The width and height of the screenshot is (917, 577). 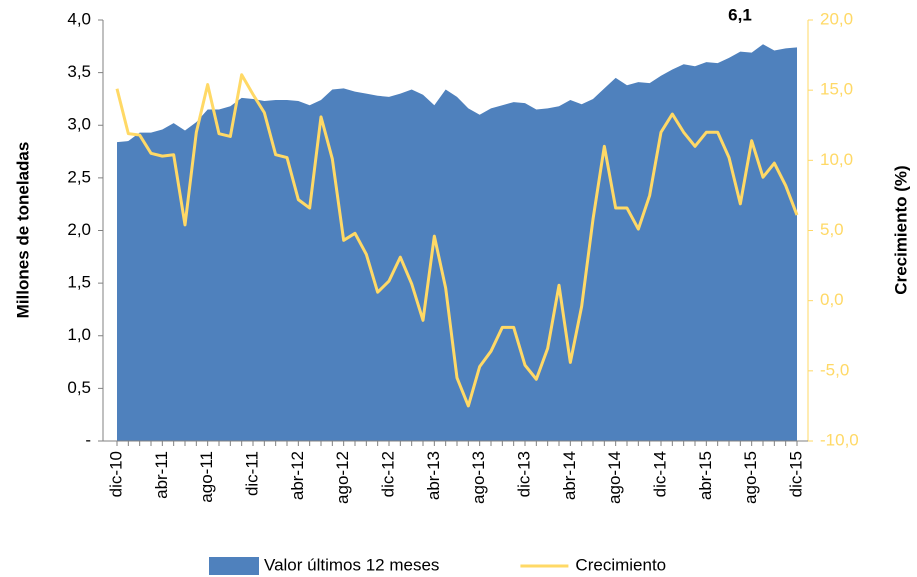 What do you see at coordinates (659, 474) in the screenshot?
I see `x-tick-label: dic-14` at bounding box center [659, 474].